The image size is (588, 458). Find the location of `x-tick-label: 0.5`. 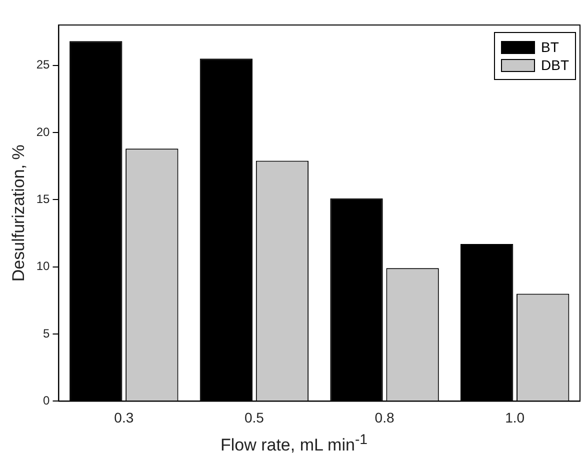

x-tick-label: 0.5 is located at coordinates (254, 417).